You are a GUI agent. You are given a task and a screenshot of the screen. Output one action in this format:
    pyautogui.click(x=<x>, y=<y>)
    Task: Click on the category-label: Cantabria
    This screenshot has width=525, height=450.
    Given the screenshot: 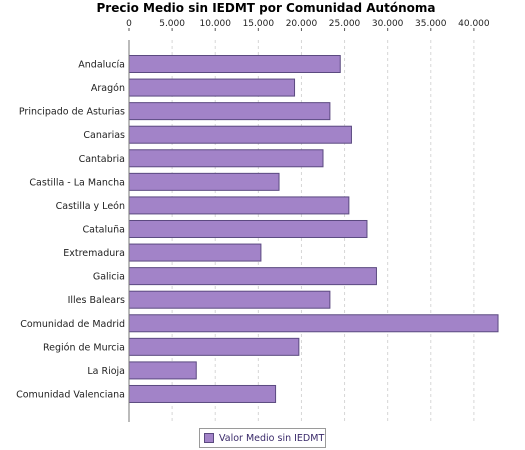 What is the action you would take?
    pyautogui.click(x=102, y=159)
    